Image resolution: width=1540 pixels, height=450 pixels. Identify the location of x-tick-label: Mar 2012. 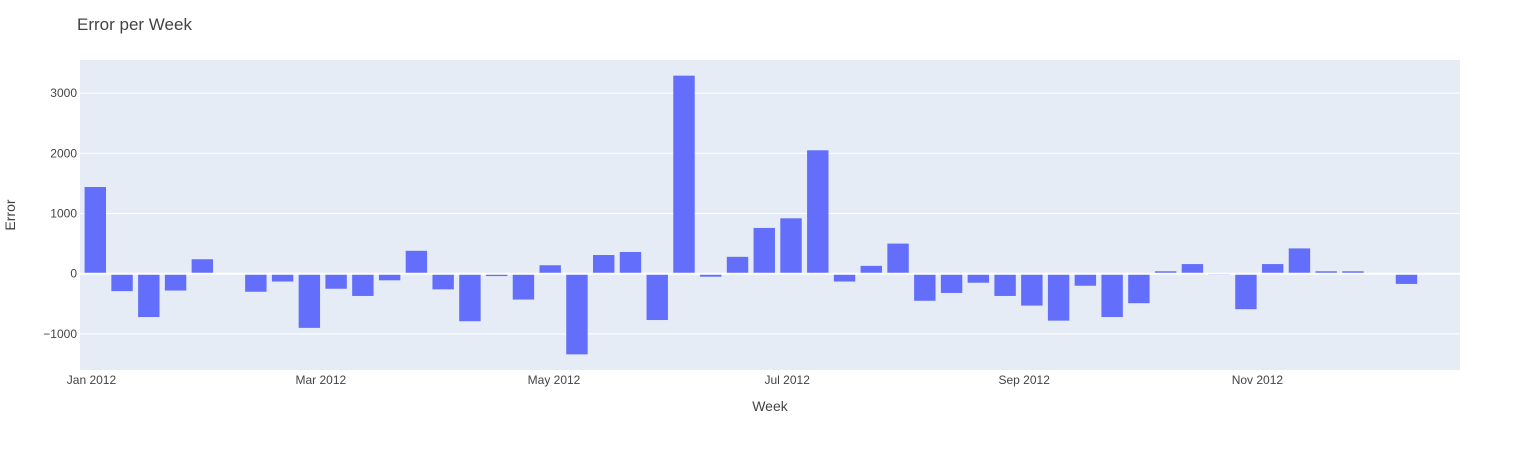
(320, 380).